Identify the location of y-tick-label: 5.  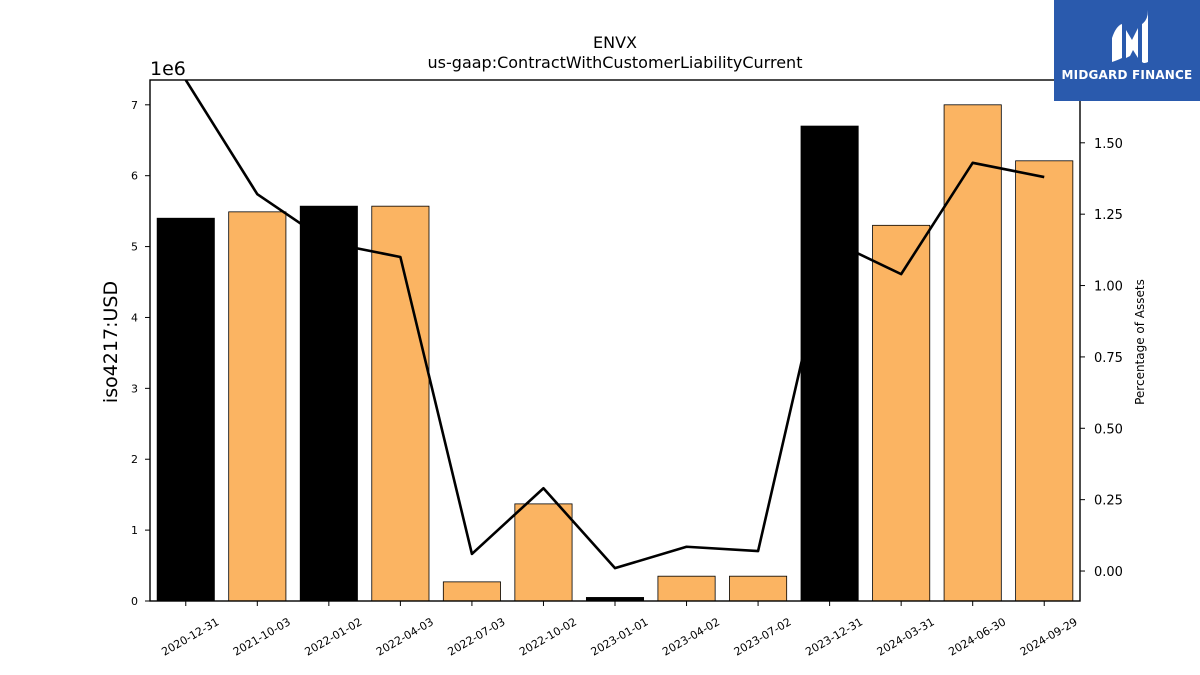
(134, 247).